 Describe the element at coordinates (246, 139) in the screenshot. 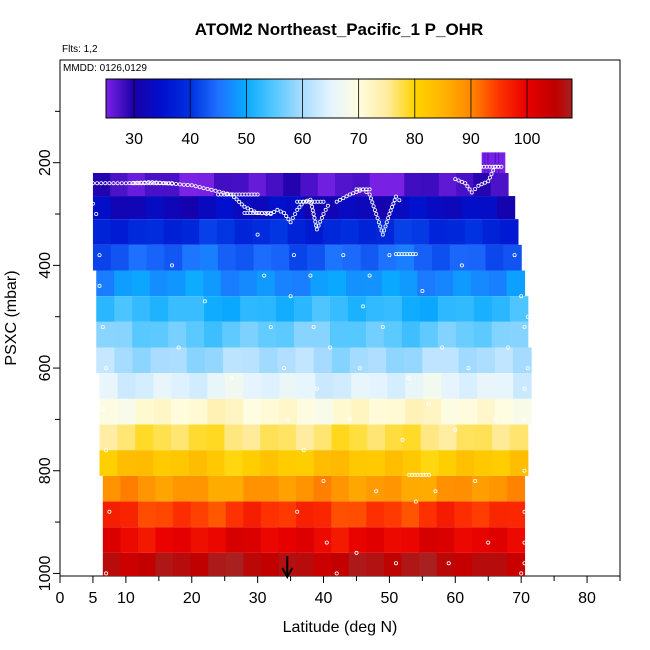

I see `colorbar-tick-label: 50` at that location.